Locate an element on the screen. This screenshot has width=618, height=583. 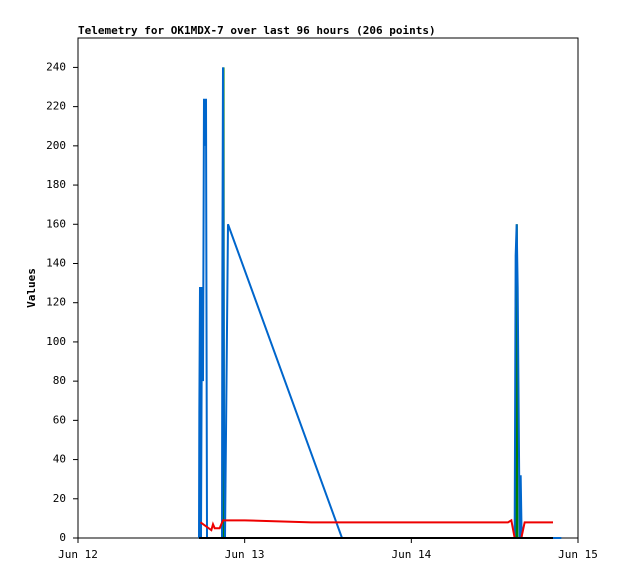
y-tick-label: 0 is located at coordinates (62, 537).